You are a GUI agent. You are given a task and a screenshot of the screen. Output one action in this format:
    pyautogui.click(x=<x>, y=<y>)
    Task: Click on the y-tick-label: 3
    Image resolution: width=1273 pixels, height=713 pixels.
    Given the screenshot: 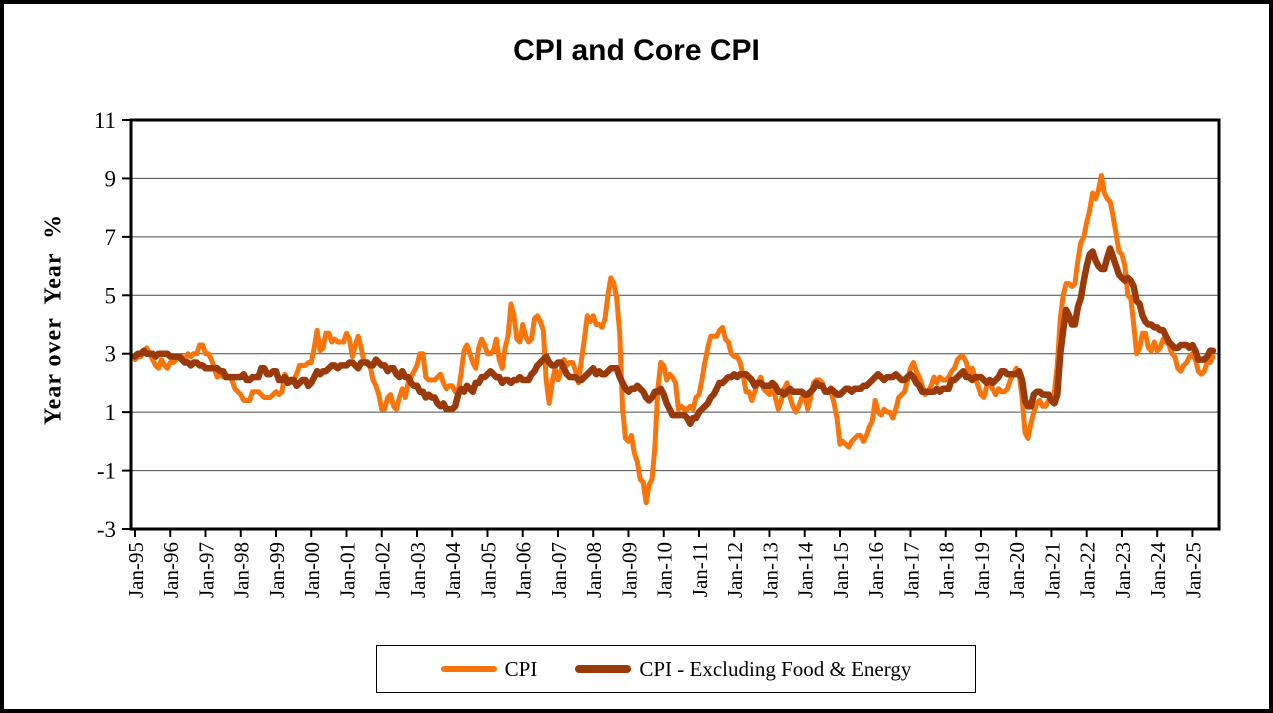 What is the action you would take?
    pyautogui.click(x=111, y=354)
    